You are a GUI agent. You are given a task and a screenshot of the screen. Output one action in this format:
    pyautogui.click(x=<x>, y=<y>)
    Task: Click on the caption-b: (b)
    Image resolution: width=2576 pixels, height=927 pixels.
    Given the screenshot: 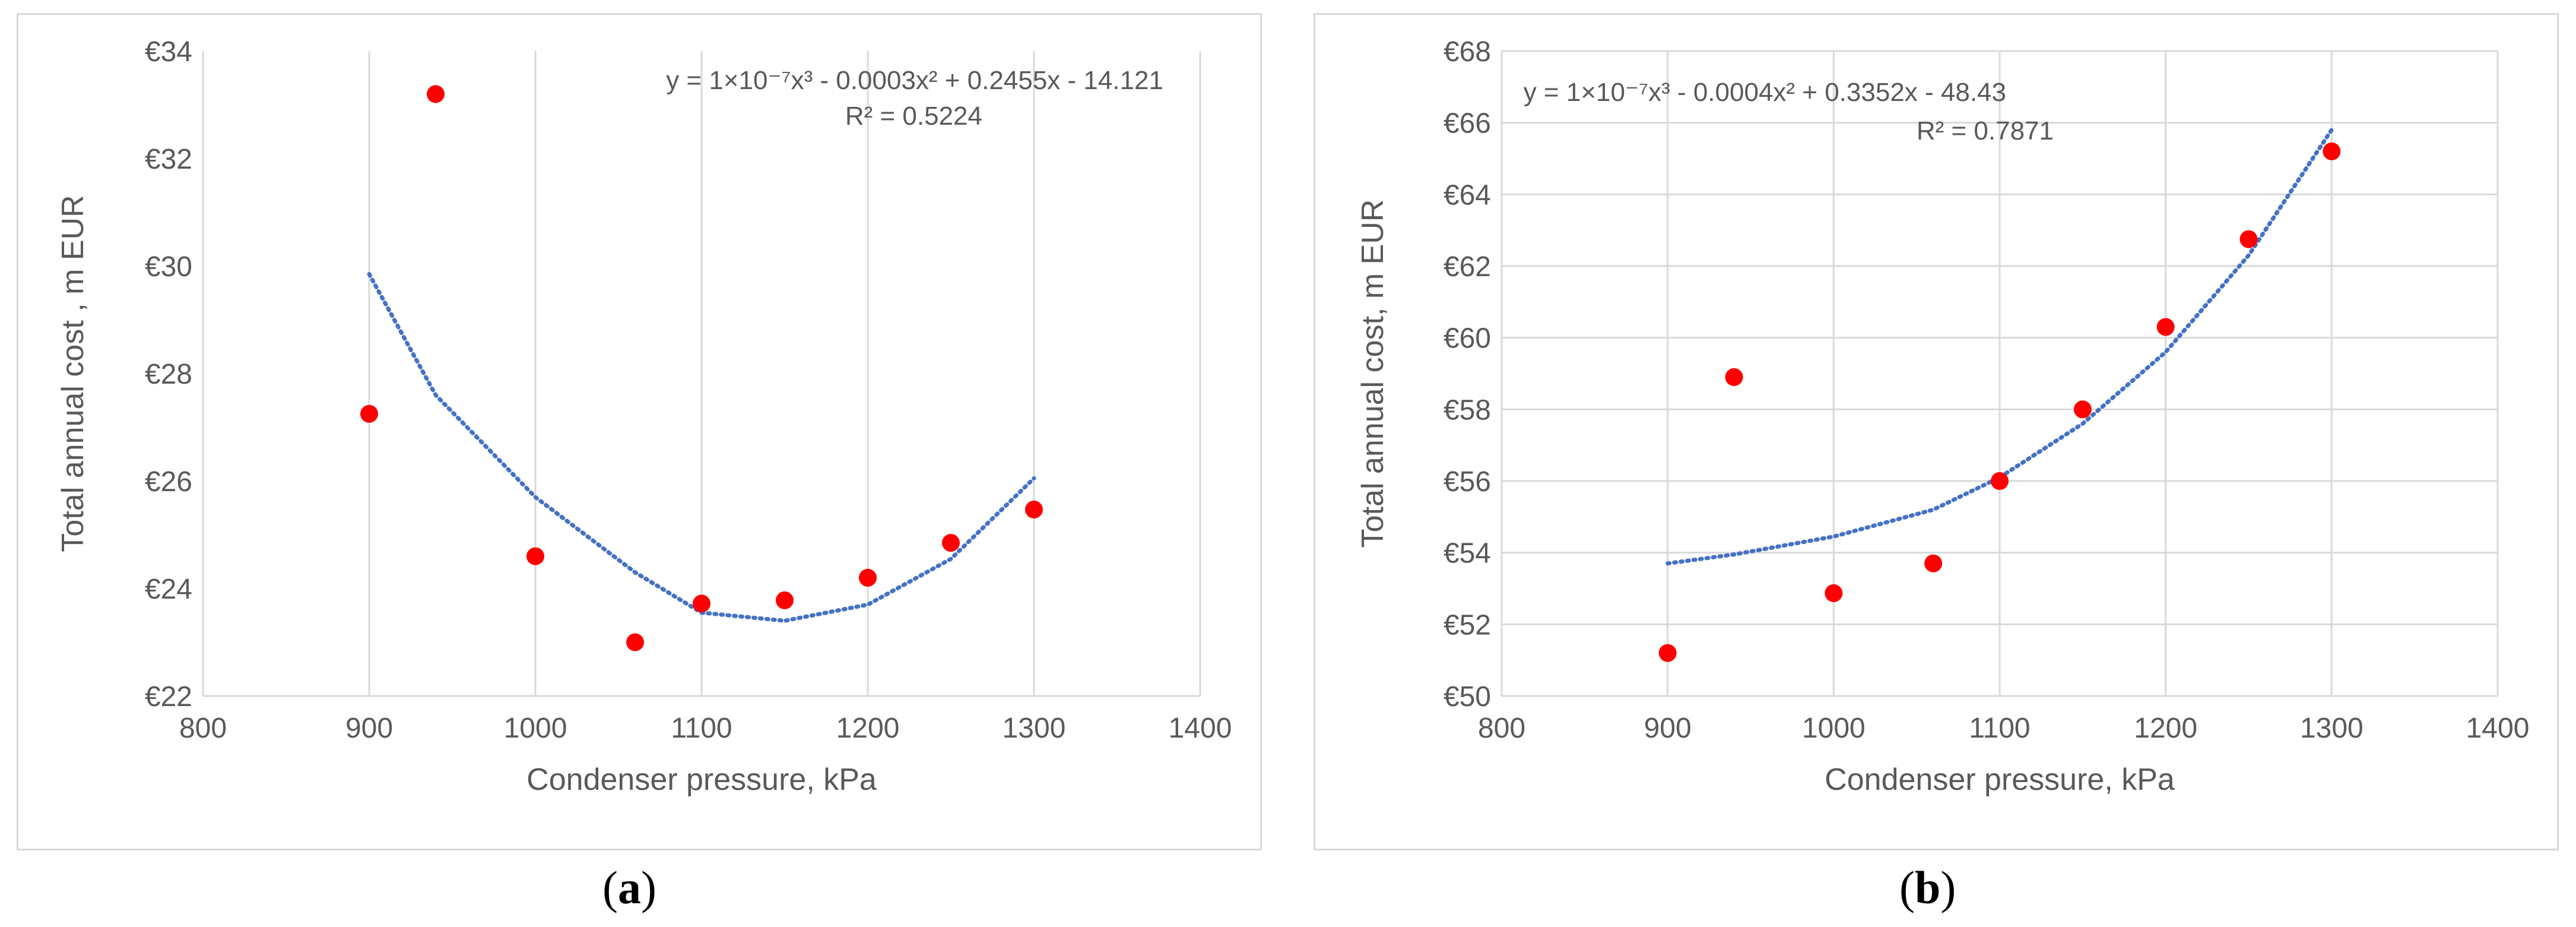 What is the action you would take?
    pyautogui.click(x=1927, y=888)
    